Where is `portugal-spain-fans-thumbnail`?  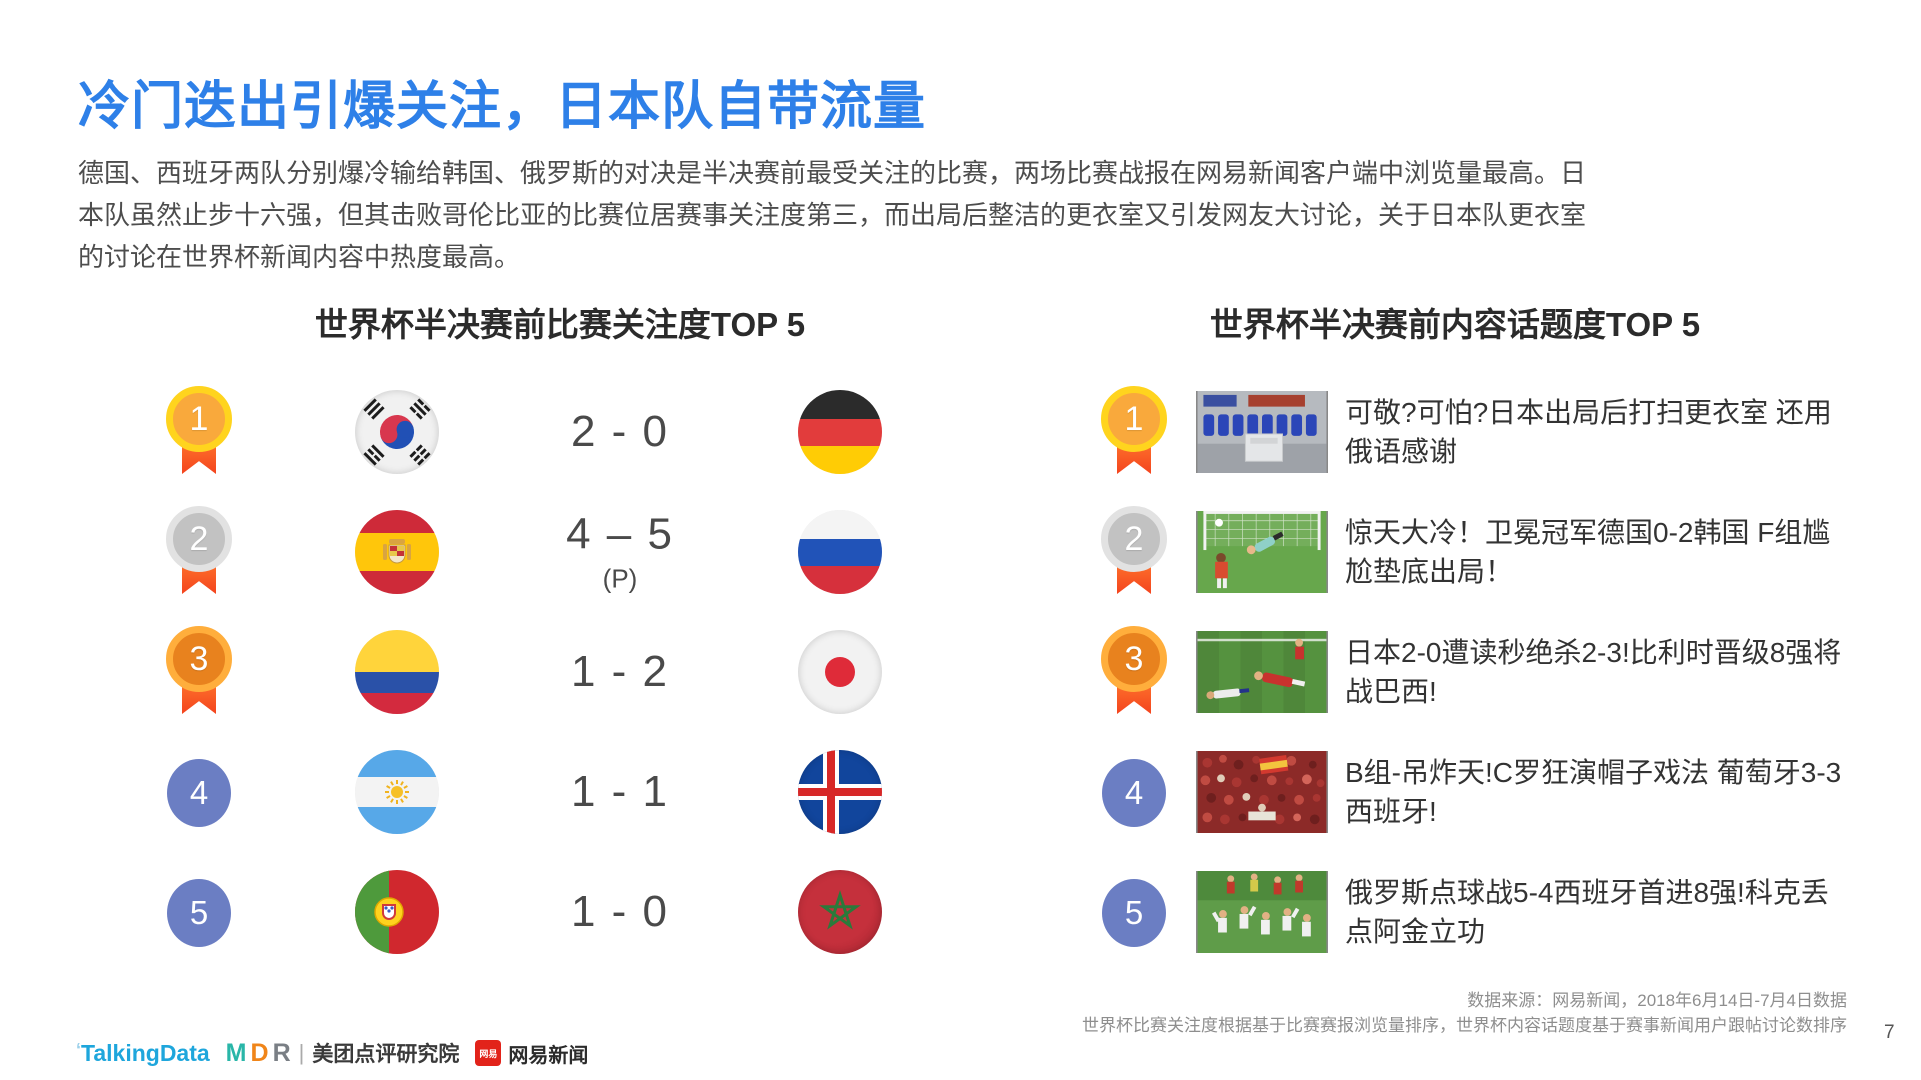
portugal-spain-fans-thumbnail is located at coordinates (1262, 792).